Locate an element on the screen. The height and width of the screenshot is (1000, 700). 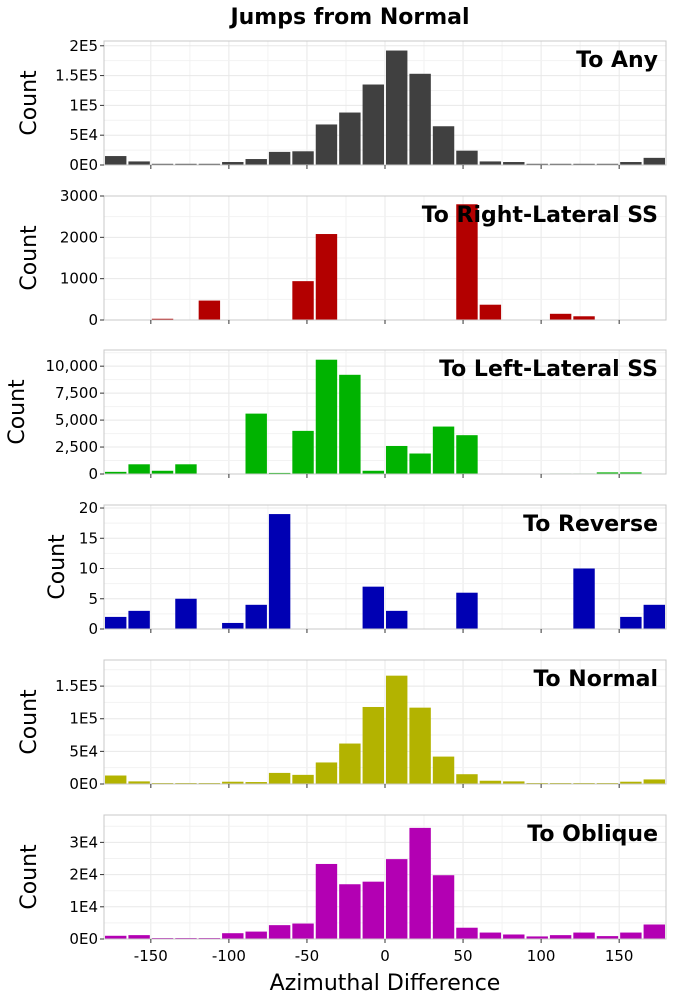
y-tick-label: 15 is located at coordinates (88, 538).